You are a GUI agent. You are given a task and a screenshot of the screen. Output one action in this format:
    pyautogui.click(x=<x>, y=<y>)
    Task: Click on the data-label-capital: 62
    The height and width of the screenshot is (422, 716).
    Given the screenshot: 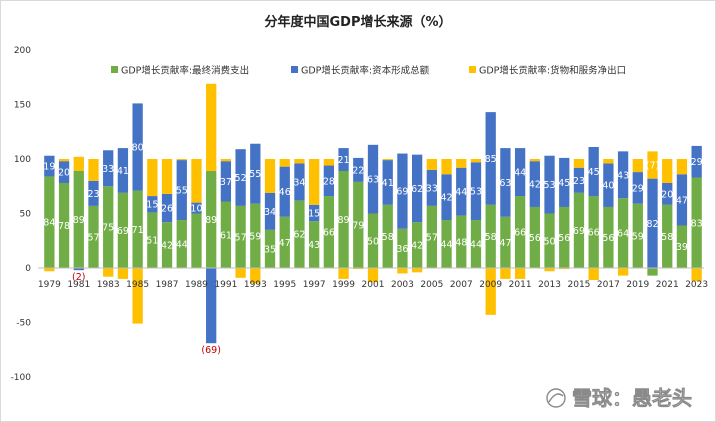 What is the action you would take?
    pyautogui.click(x=417, y=189)
    